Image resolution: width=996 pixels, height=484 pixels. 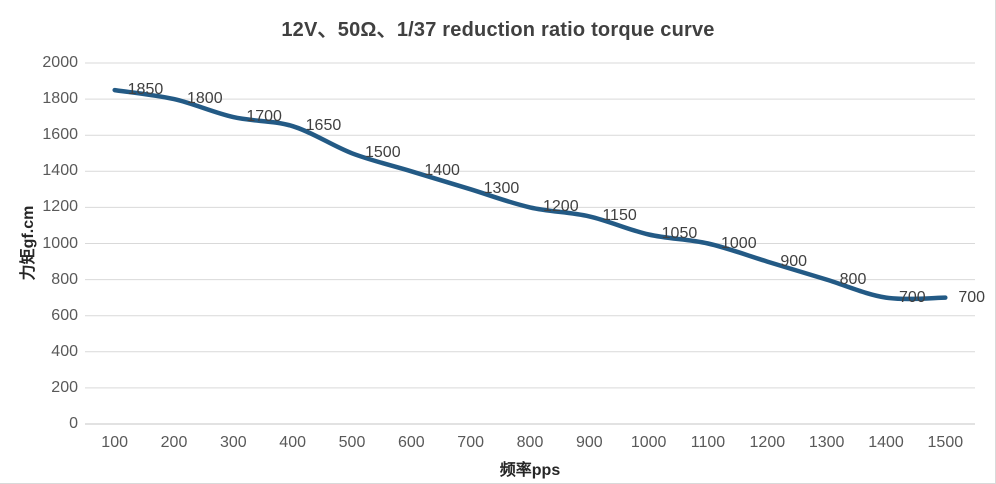 I want to click on y-tick-label: 1600, so click(x=60, y=135).